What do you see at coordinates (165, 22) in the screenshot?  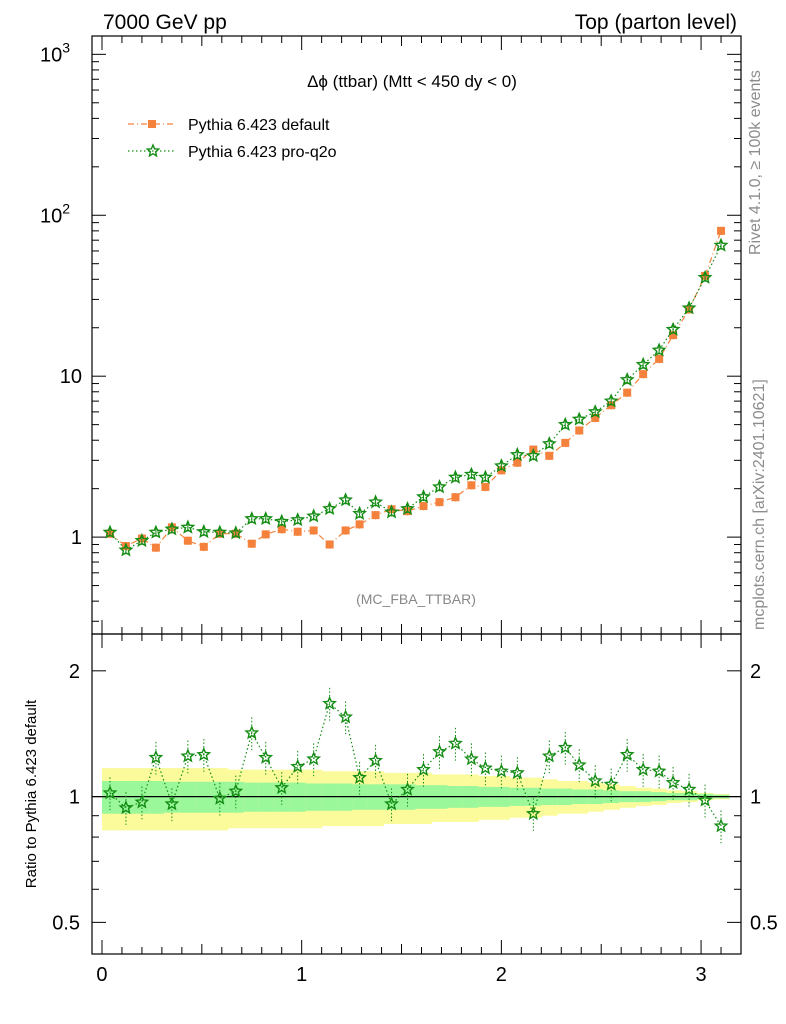 I see `header-left: 7000 GeV pp` at bounding box center [165, 22].